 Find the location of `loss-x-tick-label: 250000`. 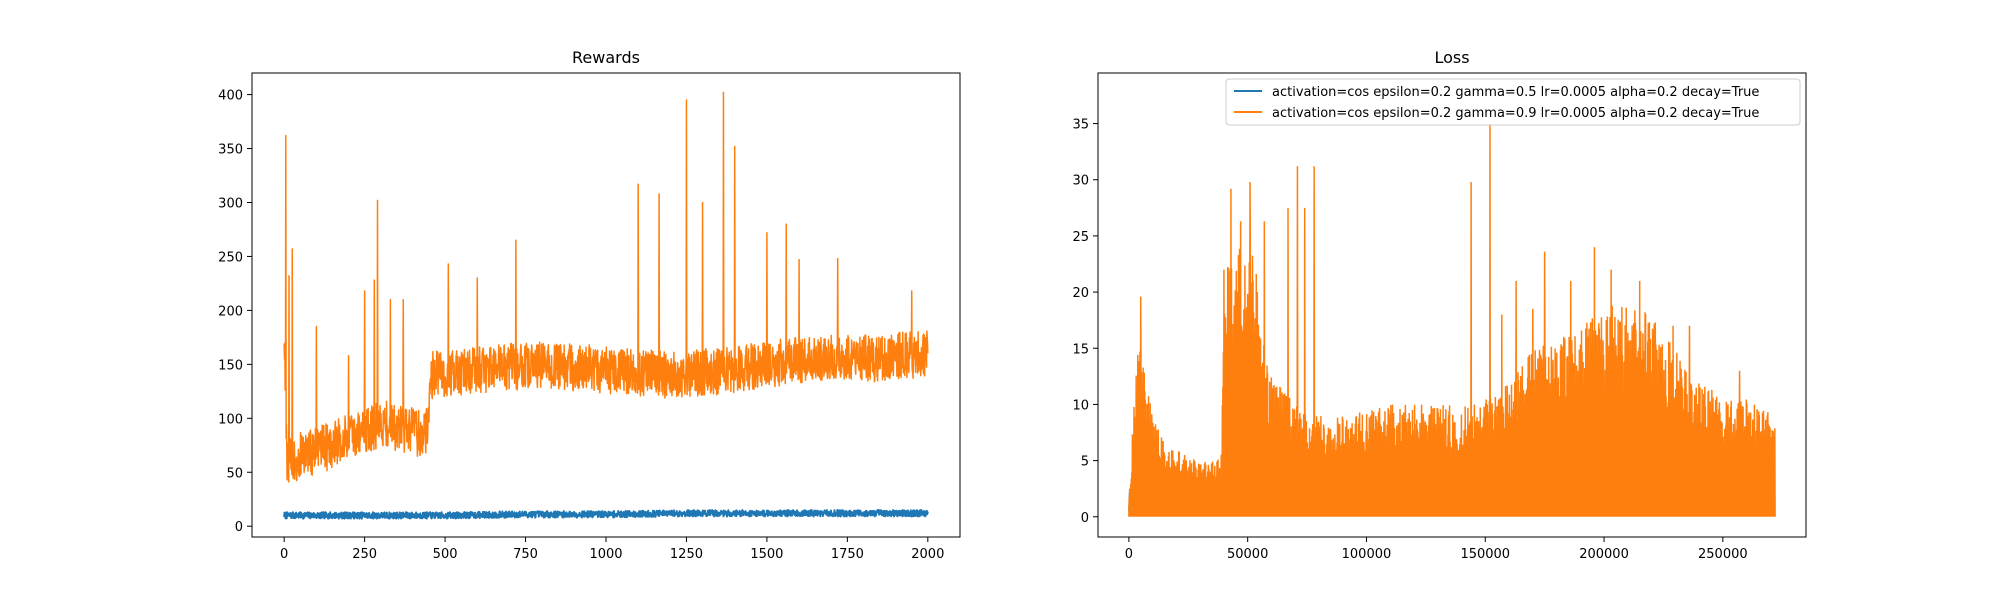

loss-x-tick-label: 250000 is located at coordinates (1723, 554).